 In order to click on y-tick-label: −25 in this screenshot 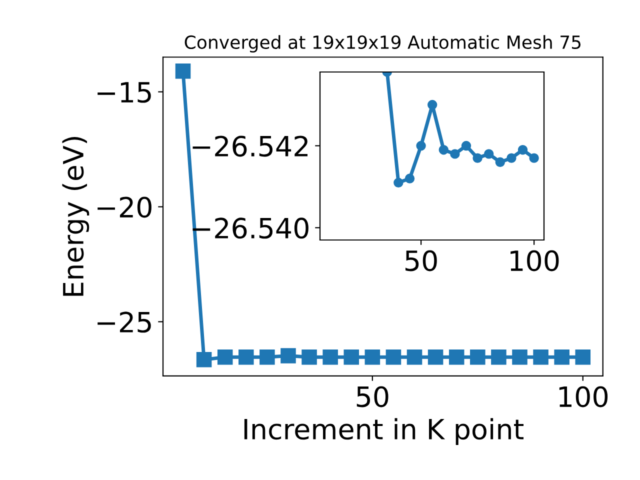, I will do `click(124, 322)`.